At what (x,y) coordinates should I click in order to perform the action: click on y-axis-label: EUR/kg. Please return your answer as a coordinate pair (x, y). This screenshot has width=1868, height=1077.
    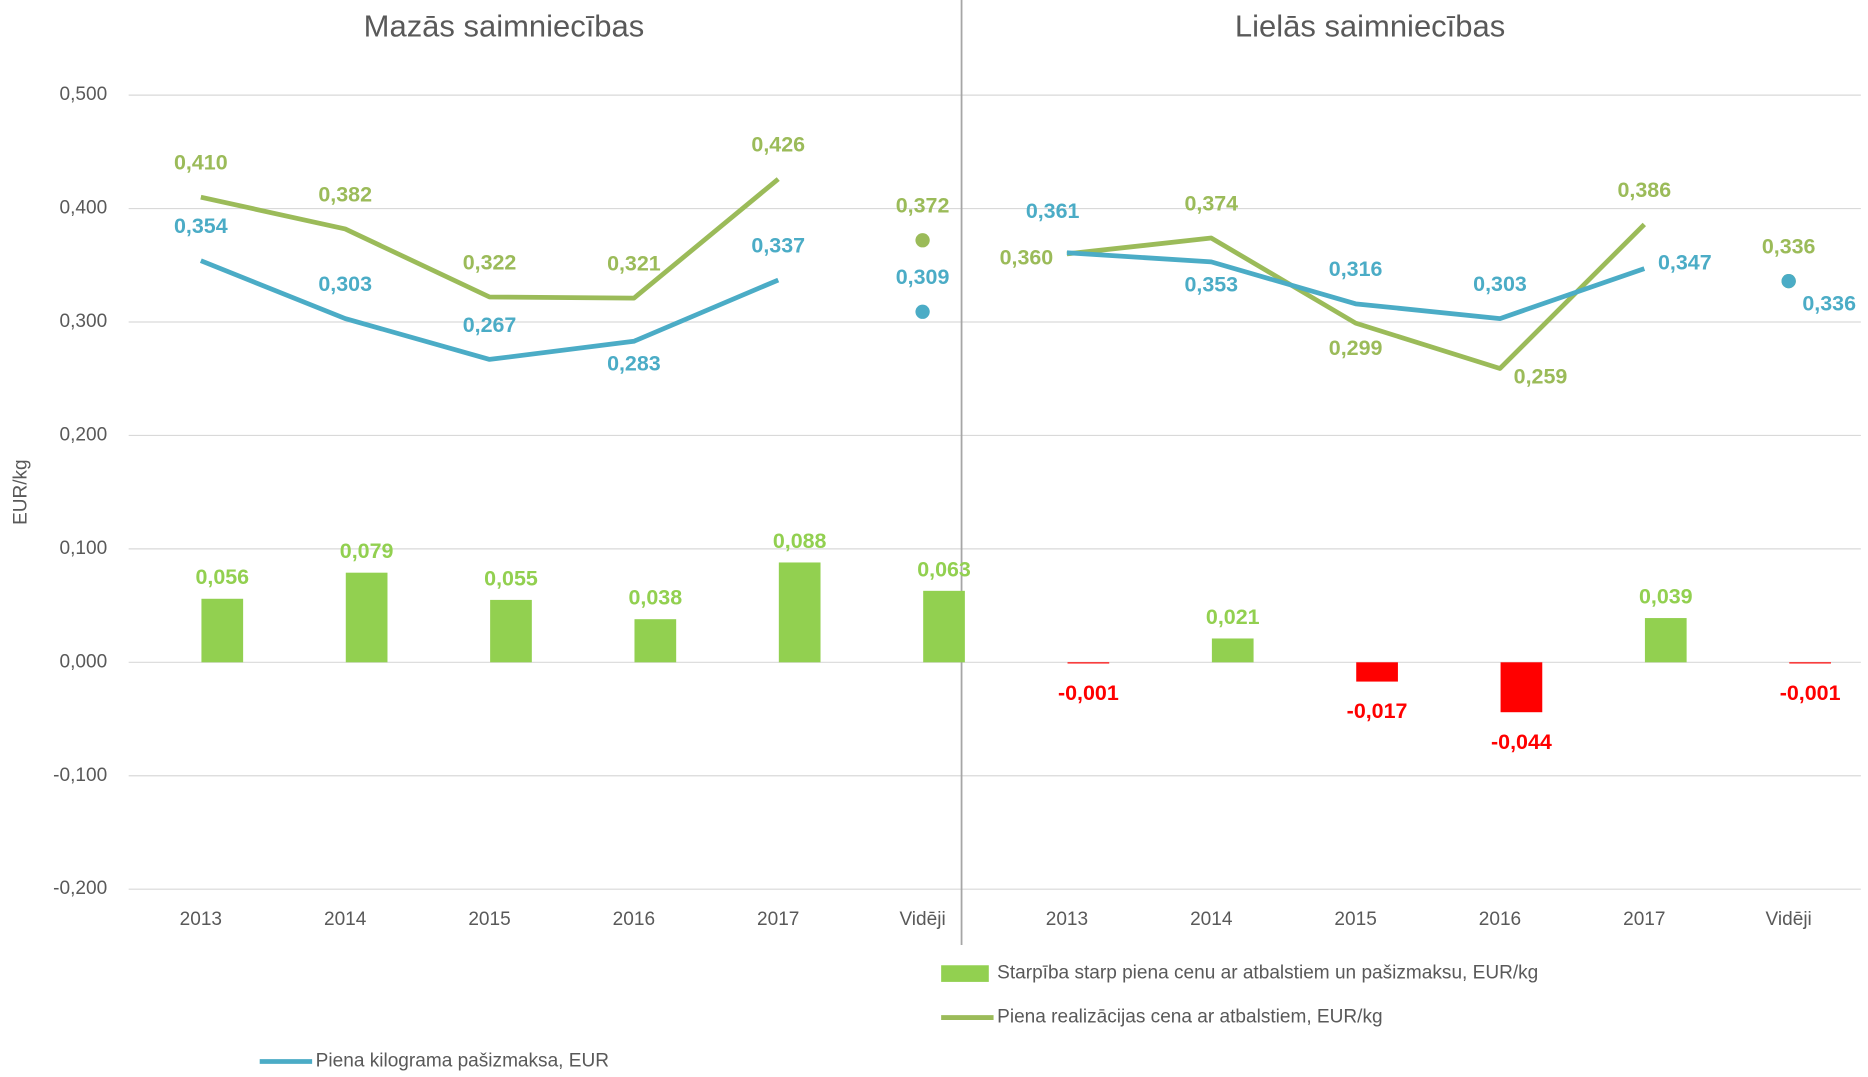
    Looking at the image, I should click on (20, 492).